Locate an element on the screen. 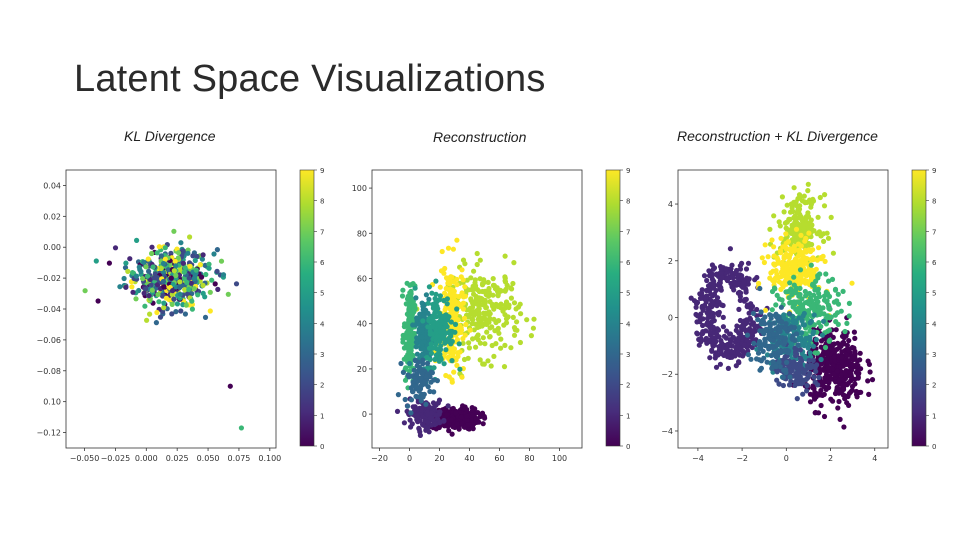 Image resolution: width=960 pixels, height=540 pixels. colorbar-tick-label: 6 is located at coordinates (934, 263).